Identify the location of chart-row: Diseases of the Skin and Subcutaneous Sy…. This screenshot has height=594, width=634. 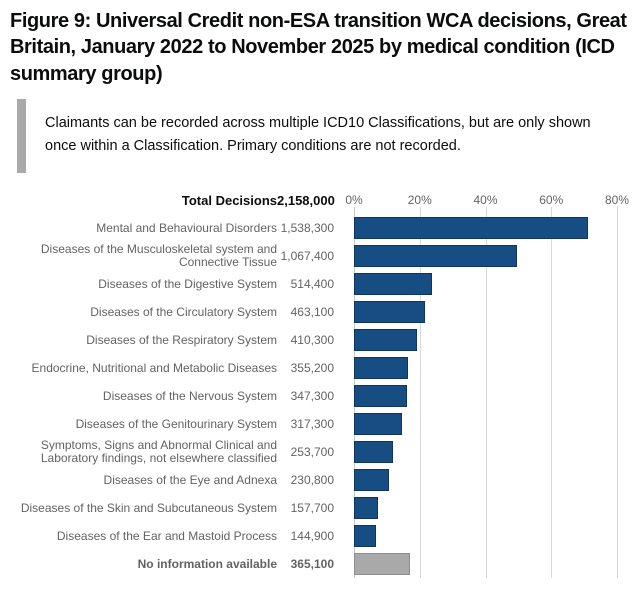
(322, 508).